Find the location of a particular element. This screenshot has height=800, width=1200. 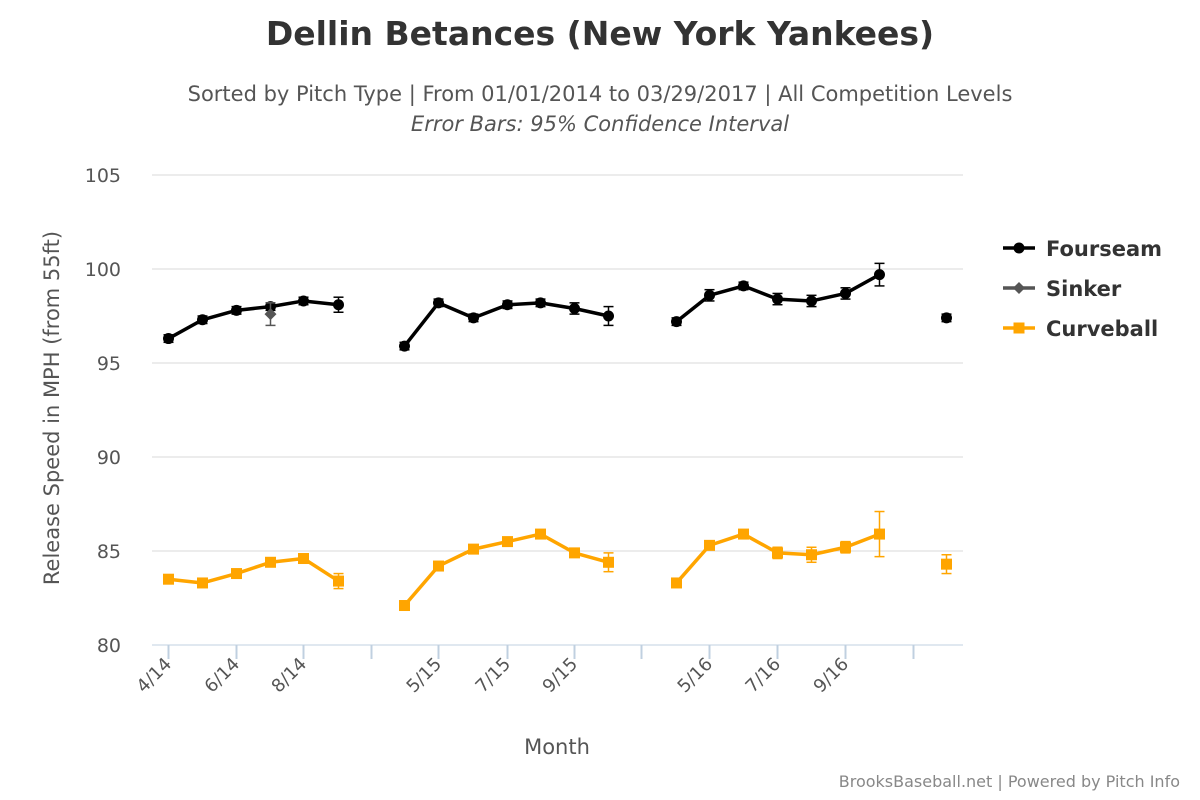

y-tick-label: 85 is located at coordinates (109, 552).